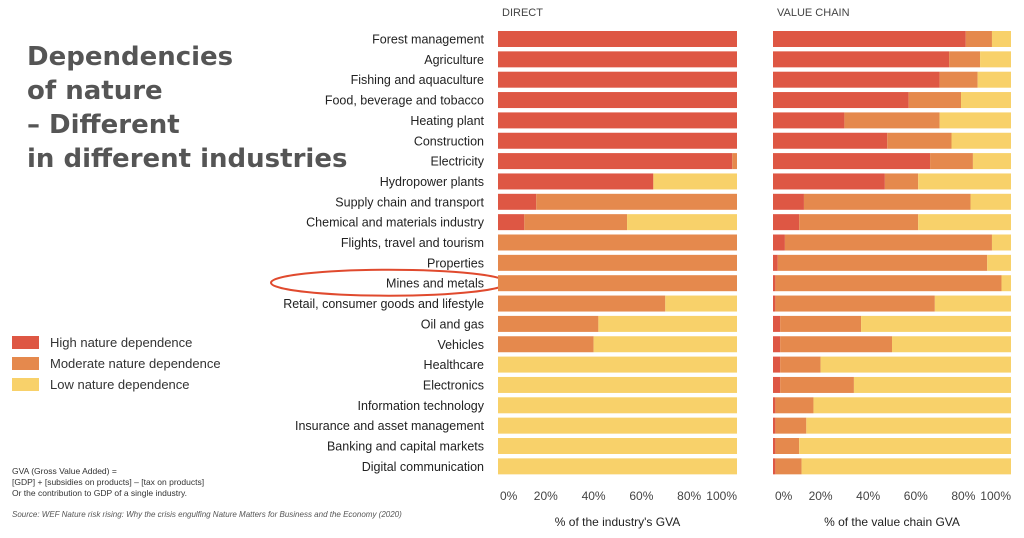 The image size is (1024, 538). What do you see at coordinates (460, 345) in the screenshot?
I see `category-label: Vehicles` at bounding box center [460, 345].